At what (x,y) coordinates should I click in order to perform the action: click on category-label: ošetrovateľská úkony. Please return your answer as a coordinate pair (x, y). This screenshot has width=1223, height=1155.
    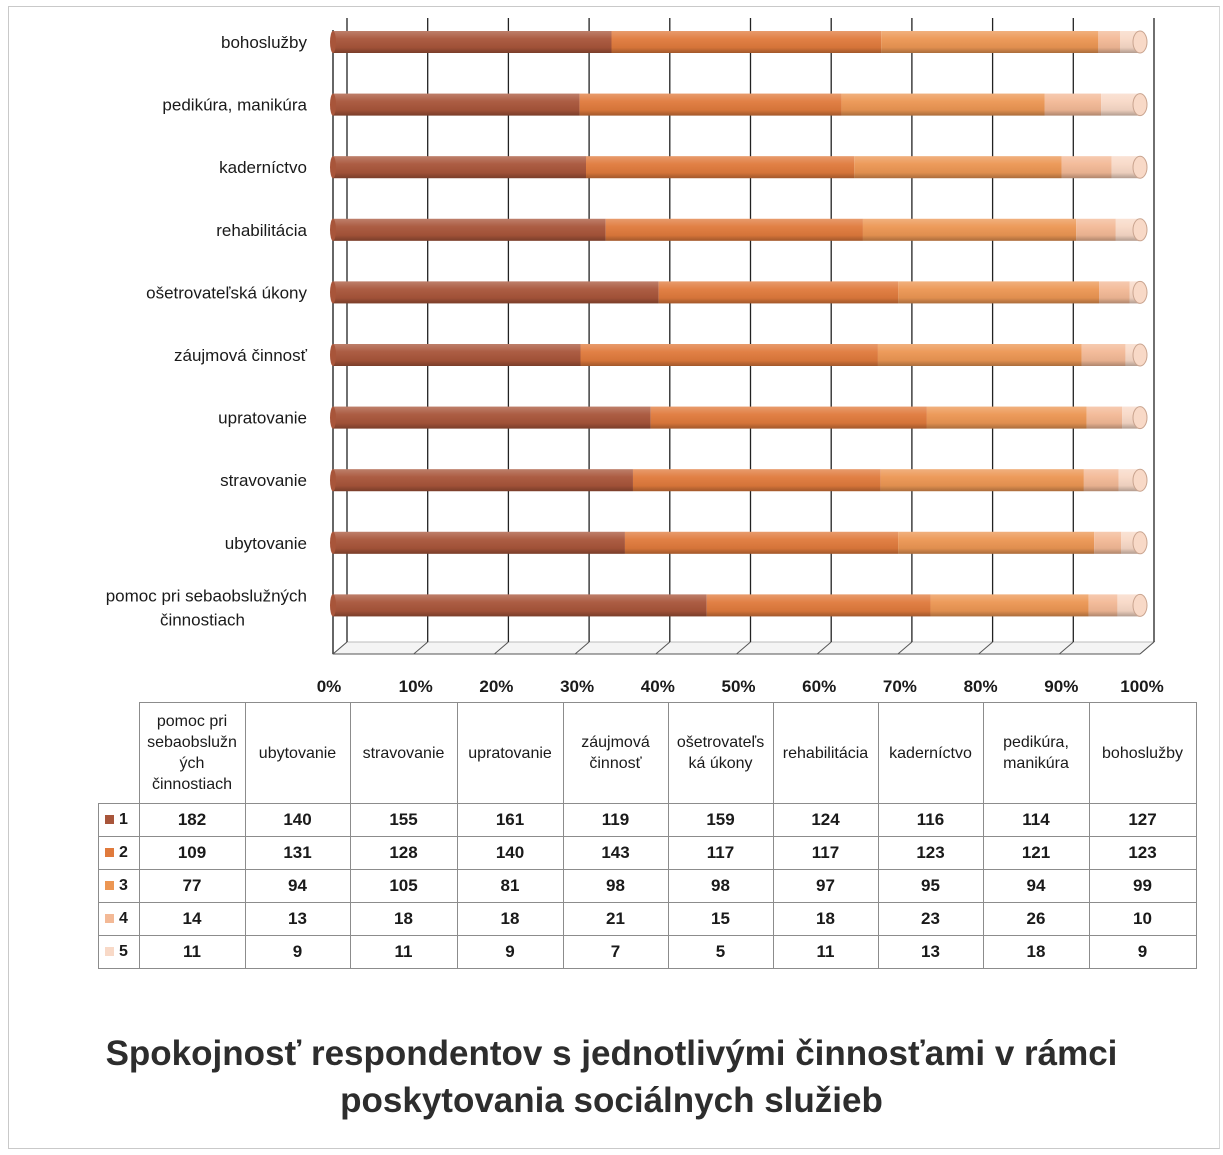
    Looking at the image, I should click on (226, 292).